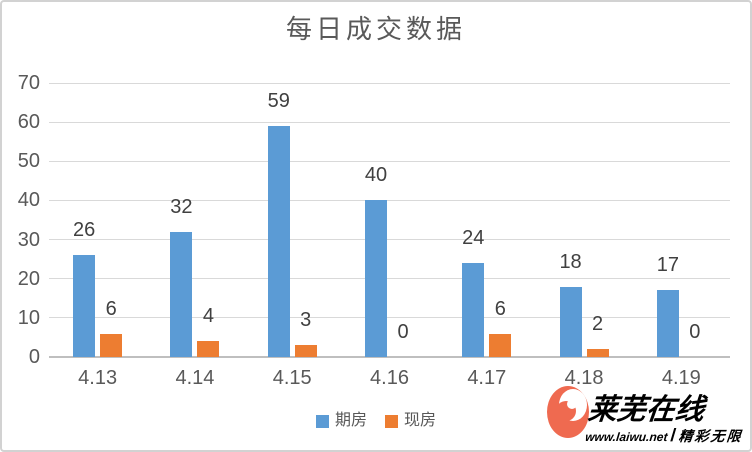  I want to click on x-tick-label-4.16: 4.16, so click(389, 378).